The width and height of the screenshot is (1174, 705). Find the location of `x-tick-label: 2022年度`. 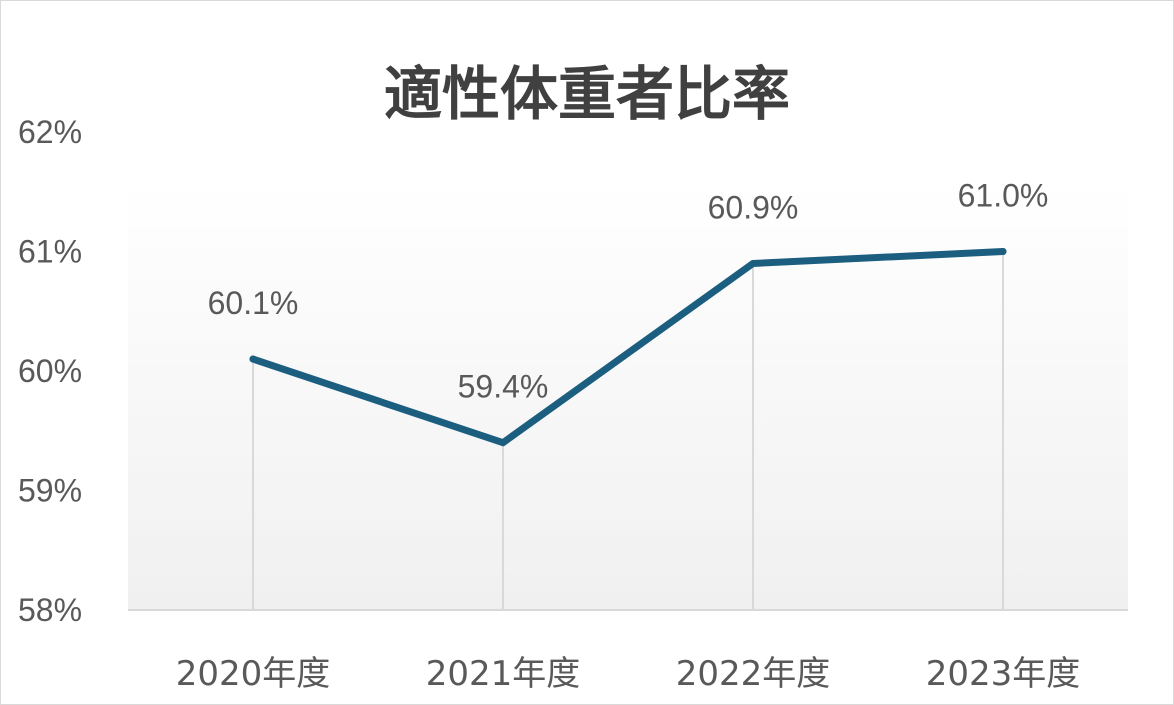

x-tick-label: 2022年度 is located at coordinates (753, 674).